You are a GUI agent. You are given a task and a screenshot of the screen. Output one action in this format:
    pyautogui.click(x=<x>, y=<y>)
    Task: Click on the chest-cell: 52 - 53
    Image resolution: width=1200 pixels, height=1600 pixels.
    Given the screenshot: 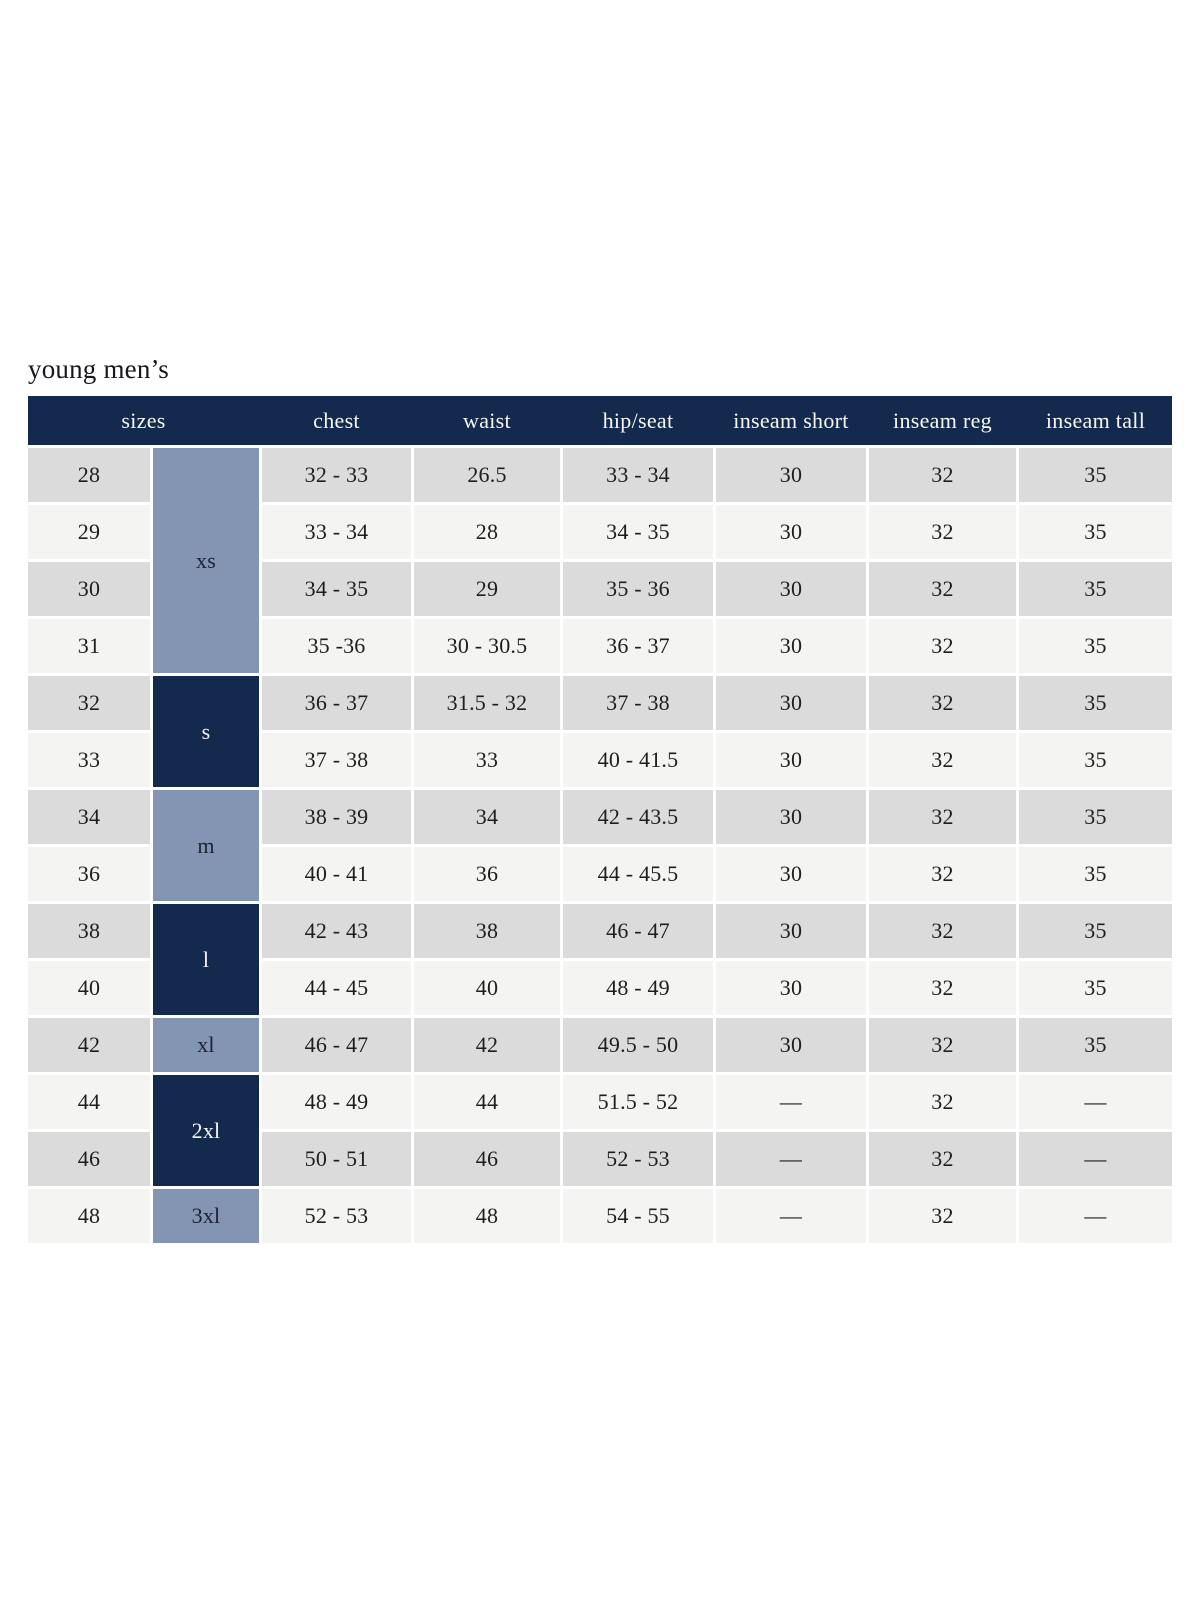 What is the action you would take?
    pyautogui.click(x=336, y=1216)
    